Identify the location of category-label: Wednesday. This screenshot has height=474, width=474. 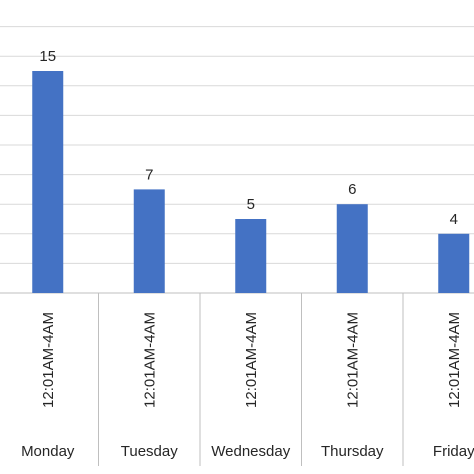
(250, 451).